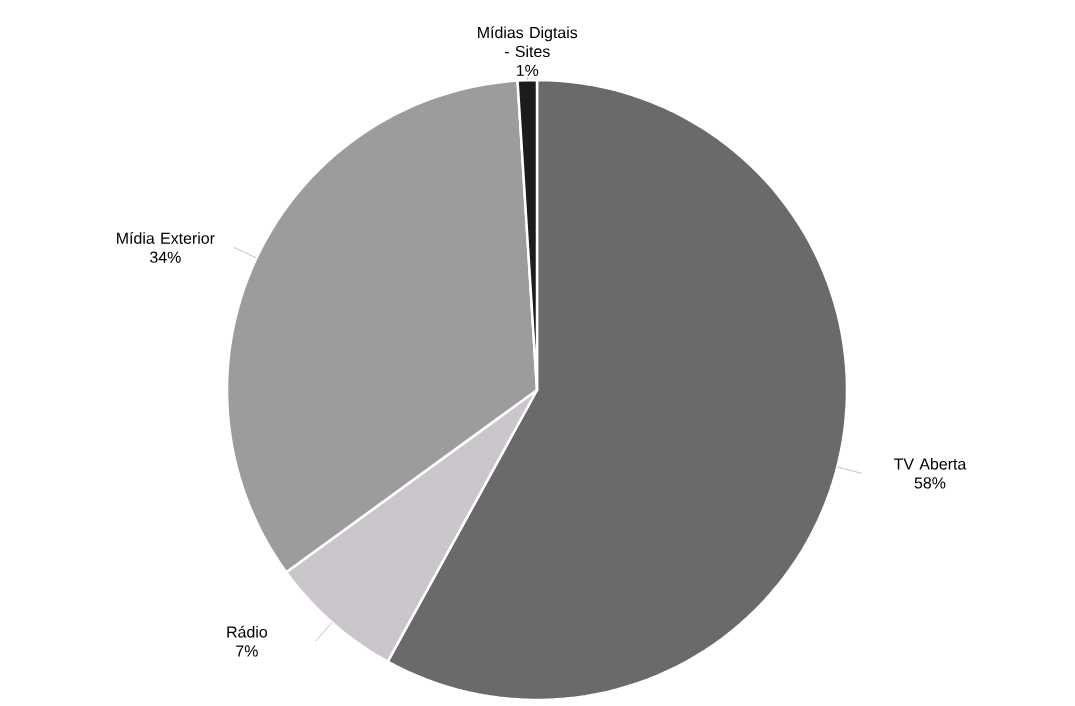 The image size is (1075, 706). I want to click on data-label: 1%, so click(527, 70).